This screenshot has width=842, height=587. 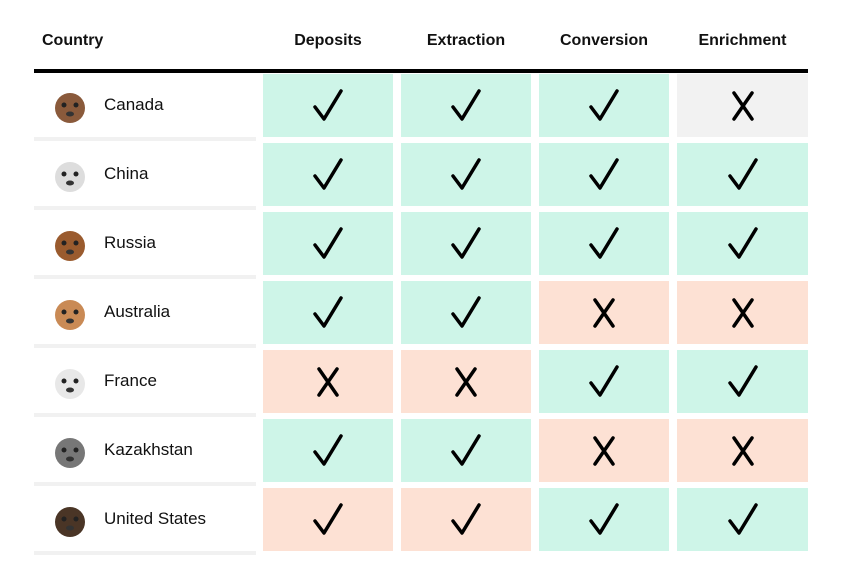 I want to click on country-cell: Australia, so click(x=145, y=314).